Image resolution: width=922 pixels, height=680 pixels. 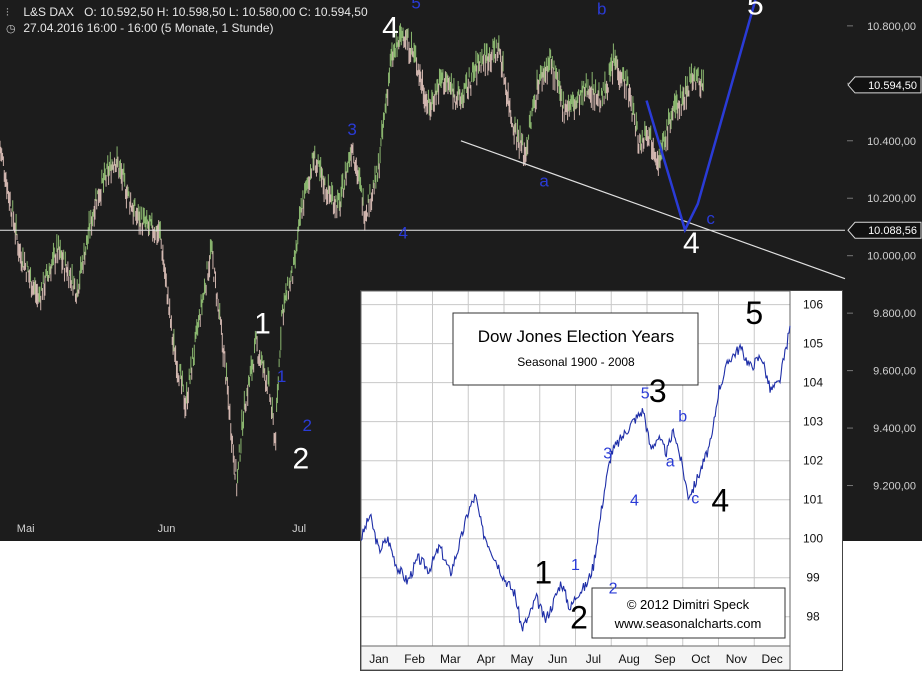 I want to click on y-tick-label: 101, so click(x=813, y=500).